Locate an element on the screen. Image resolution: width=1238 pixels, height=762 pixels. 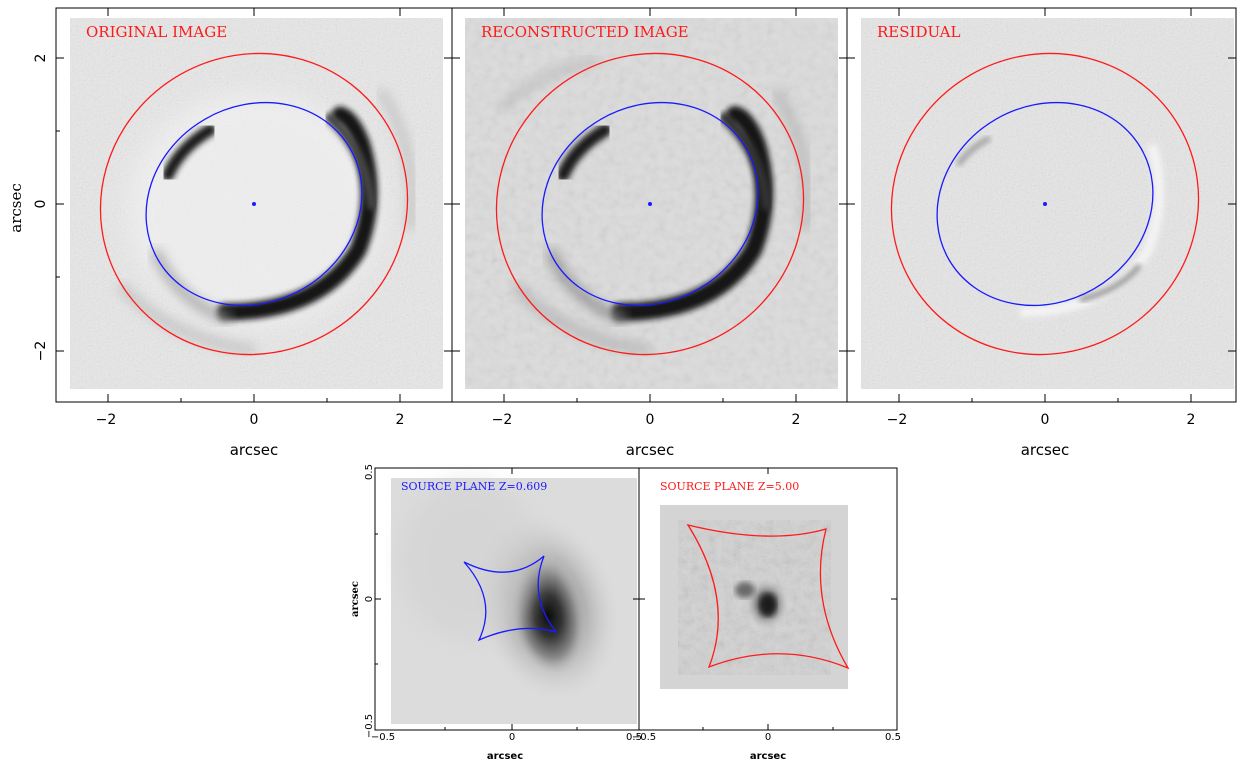
top-y-axis-label: arcsec is located at coordinates (16, 208).